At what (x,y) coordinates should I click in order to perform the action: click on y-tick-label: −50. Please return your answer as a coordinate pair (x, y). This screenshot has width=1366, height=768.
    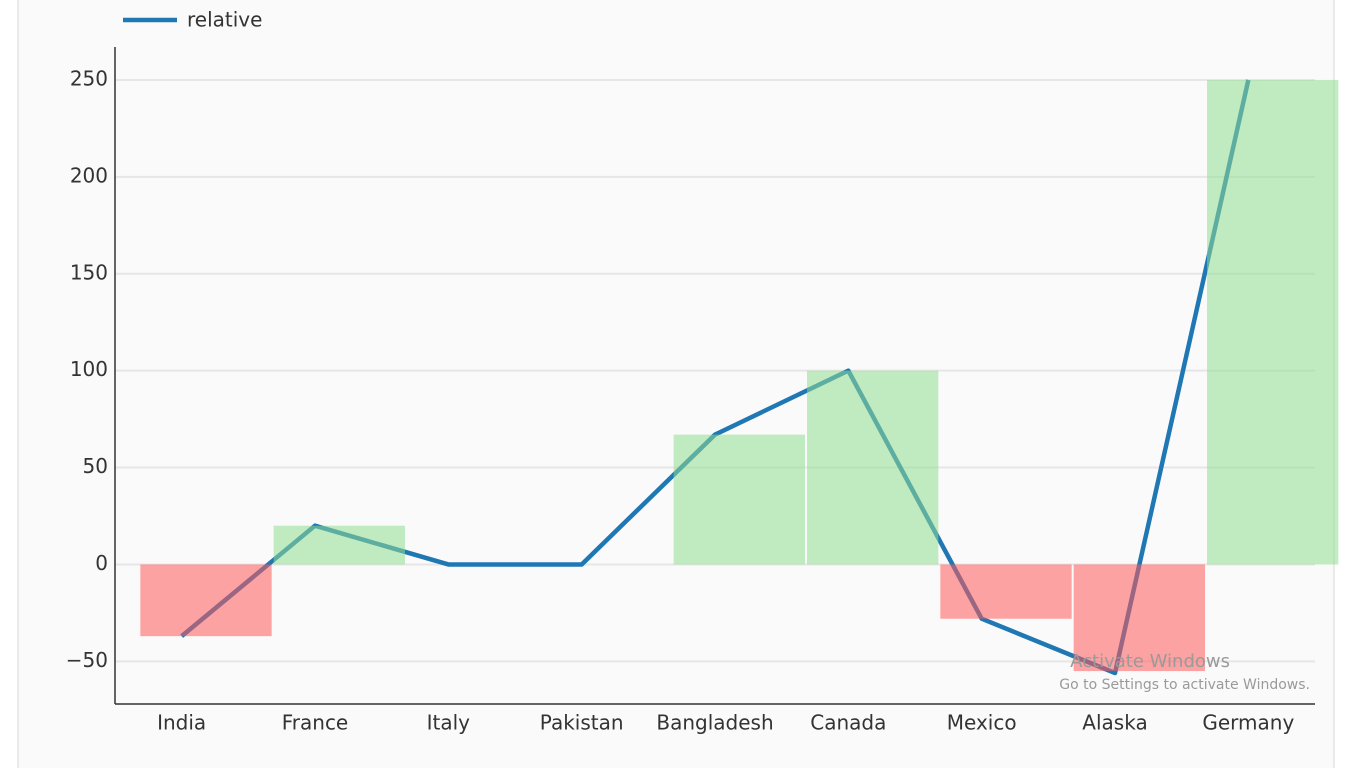
    Looking at the image, I should click on (87, 660).